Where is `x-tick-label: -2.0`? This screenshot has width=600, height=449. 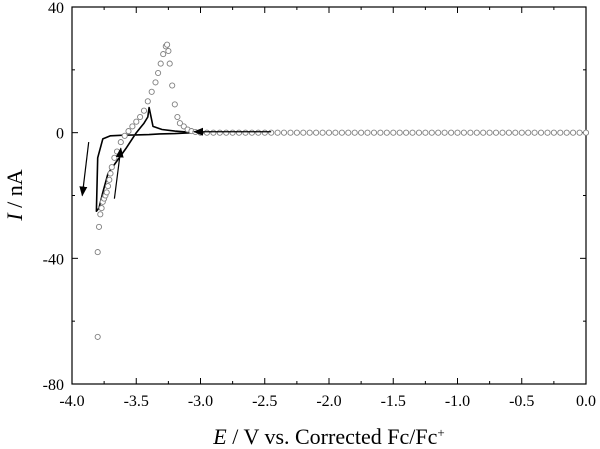
x-tick-label: -2.0 is located at coordinates (328, 401).